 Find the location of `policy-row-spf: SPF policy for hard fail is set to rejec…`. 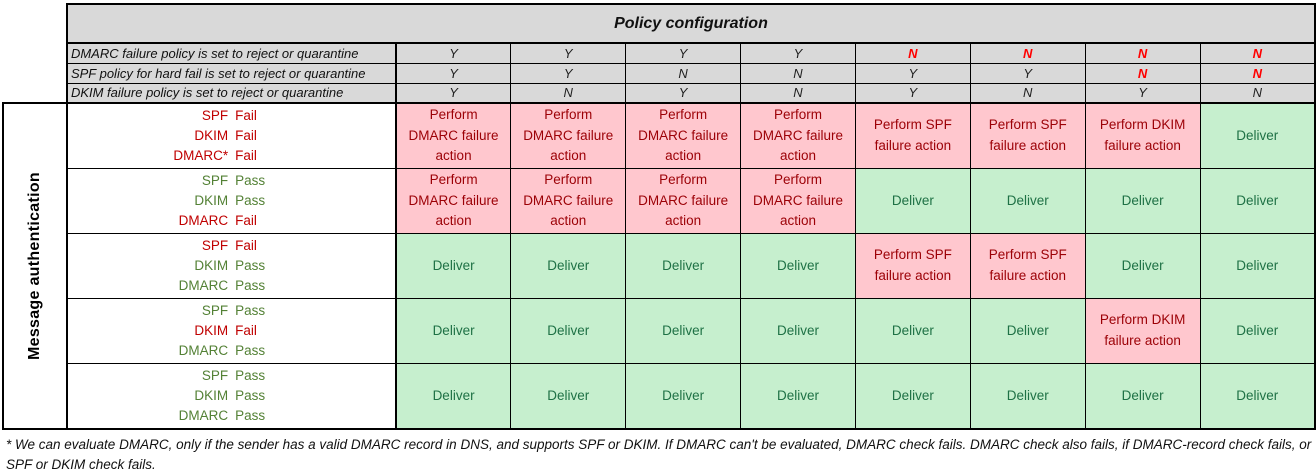

policy-row-spf: SPF policy for hard fail is set to rejec… is located at coordinates (659, 73).